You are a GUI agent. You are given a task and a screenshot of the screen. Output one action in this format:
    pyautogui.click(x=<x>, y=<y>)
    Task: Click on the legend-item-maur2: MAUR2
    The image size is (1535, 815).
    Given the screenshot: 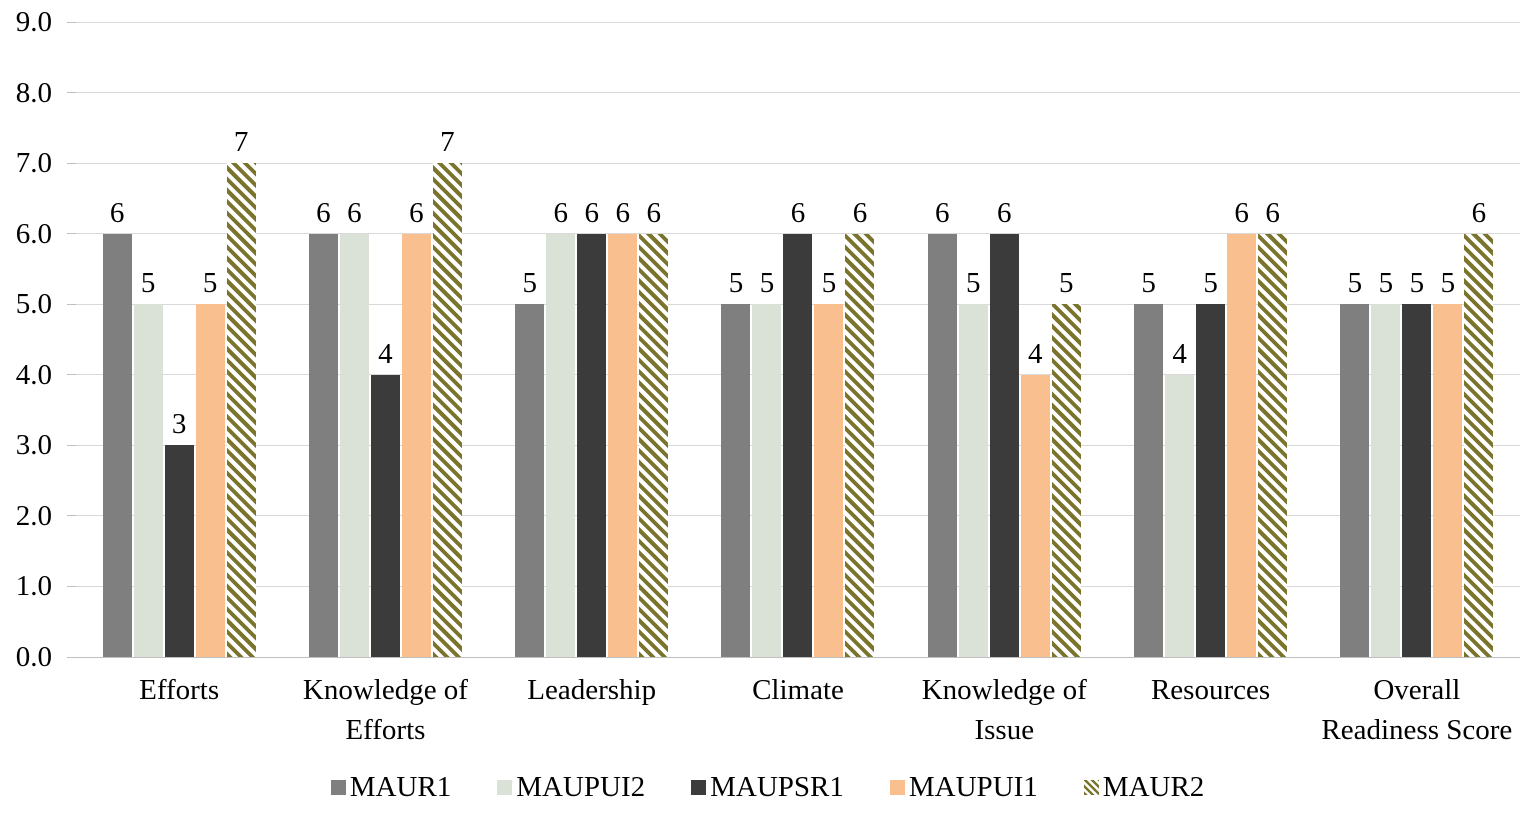 What is the action you would take?
    pyautogui.click(x=1144, y=787)
    